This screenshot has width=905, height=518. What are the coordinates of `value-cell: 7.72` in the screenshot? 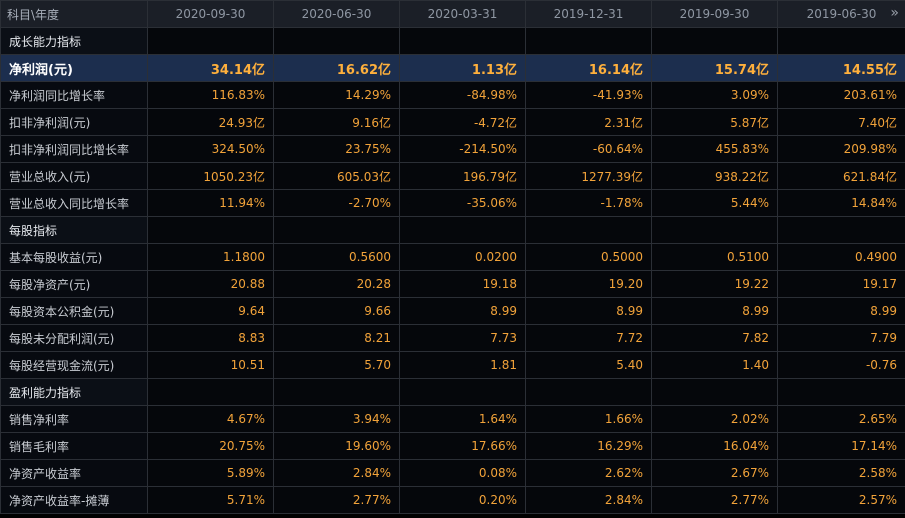 It's located at (588, 338).